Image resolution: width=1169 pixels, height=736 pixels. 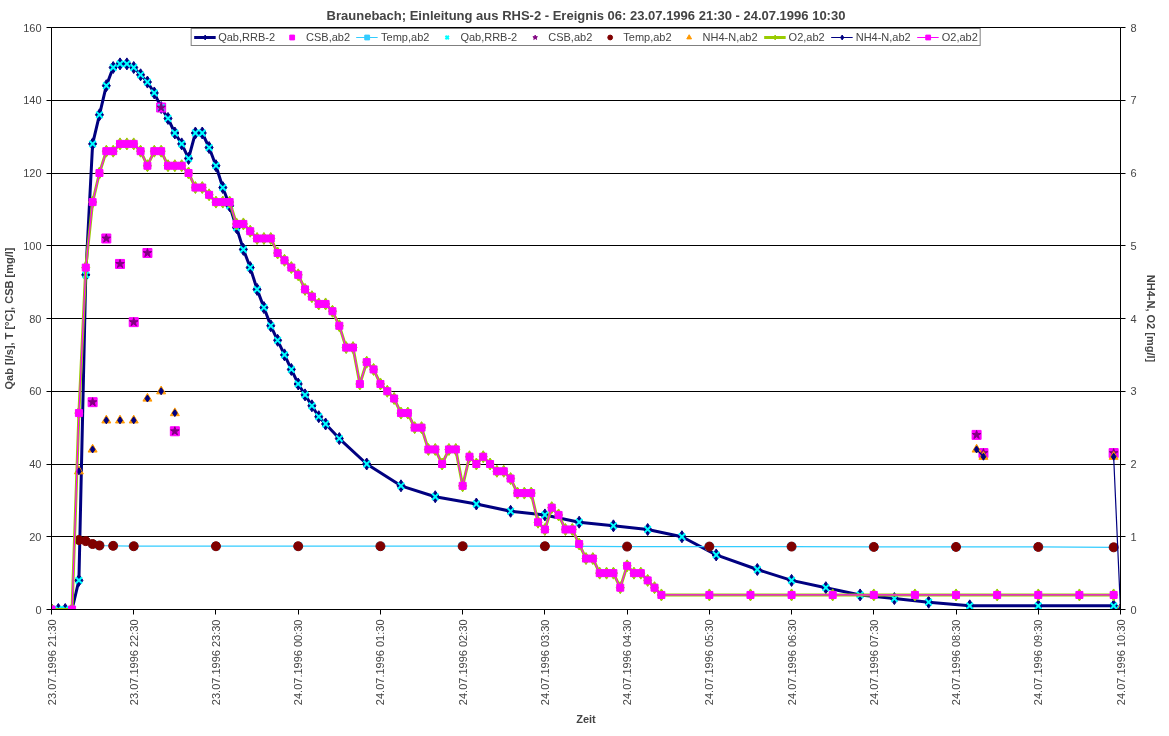 What do you see at coordinates (1038, 662) in the screenshot?
I see `x-tick-label: 24.07.1996 09:30` at bounding box center [1038, 662].